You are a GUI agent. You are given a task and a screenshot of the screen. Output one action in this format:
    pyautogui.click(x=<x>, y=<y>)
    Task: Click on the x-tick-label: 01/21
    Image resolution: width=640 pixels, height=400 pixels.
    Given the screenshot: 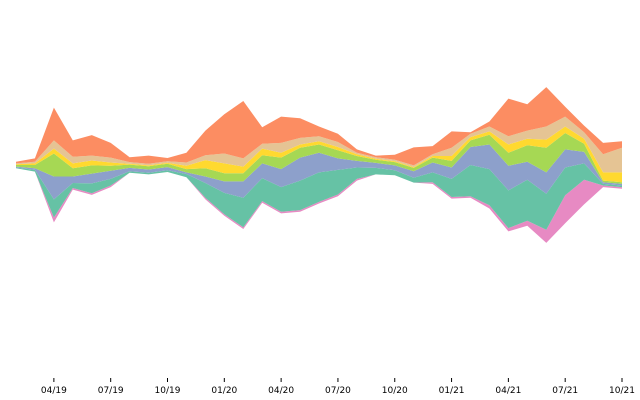 What is the action you would take?
    pyautogui.click(x=452, y=391)
    